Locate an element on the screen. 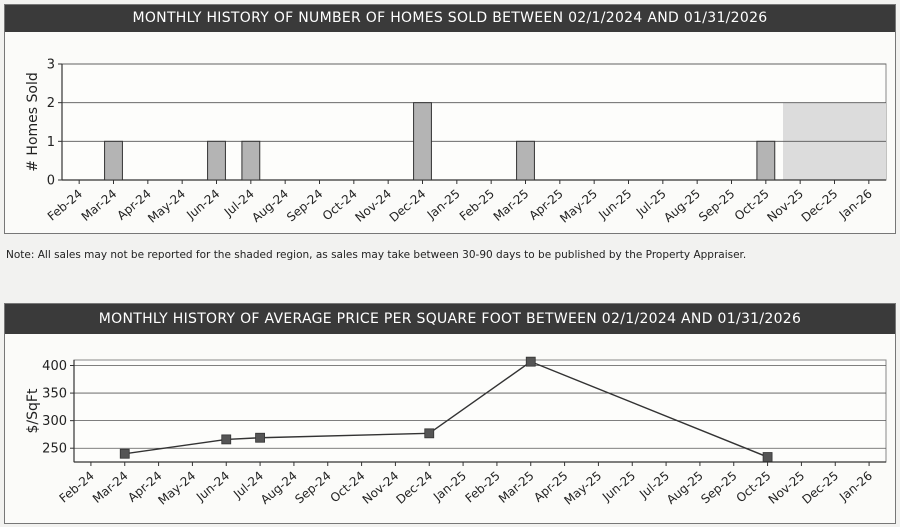  series-line is located at coordinates (446, 409).